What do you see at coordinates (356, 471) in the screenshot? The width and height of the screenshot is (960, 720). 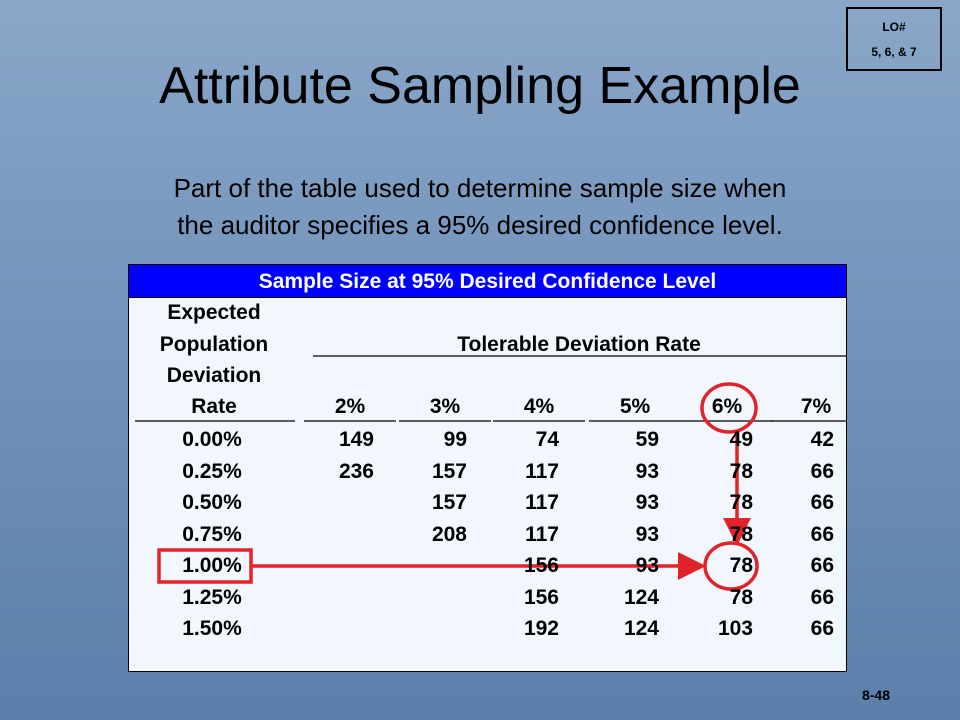 I see `table-cell: 236` at bounding box center [356, 471].